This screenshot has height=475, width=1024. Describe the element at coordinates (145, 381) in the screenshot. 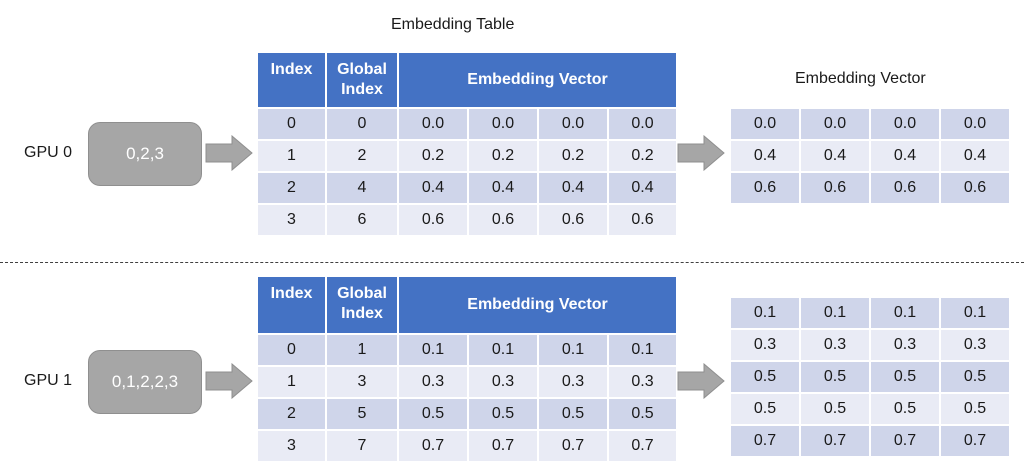

I see `gpu1-ids: 0,1,2,2,3` at that location.